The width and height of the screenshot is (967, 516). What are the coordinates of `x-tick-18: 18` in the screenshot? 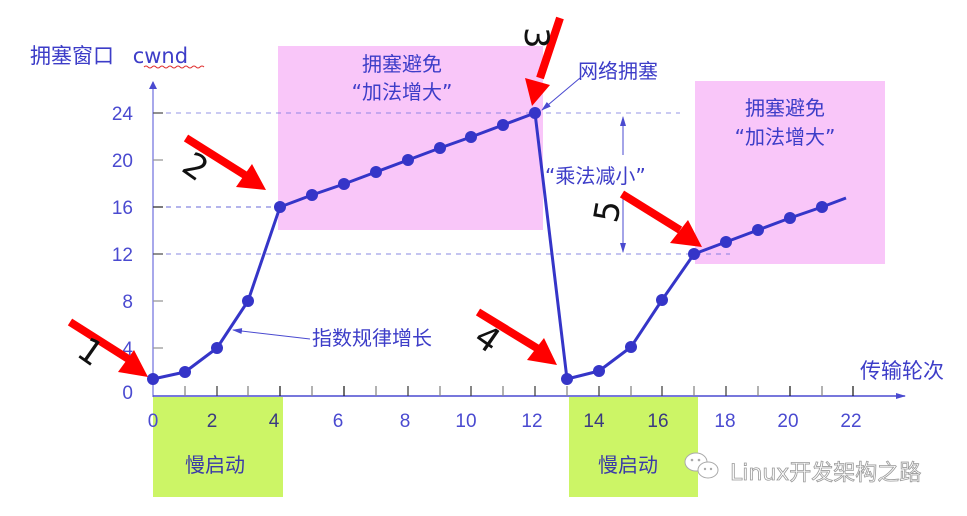 It's located at (724, 421).